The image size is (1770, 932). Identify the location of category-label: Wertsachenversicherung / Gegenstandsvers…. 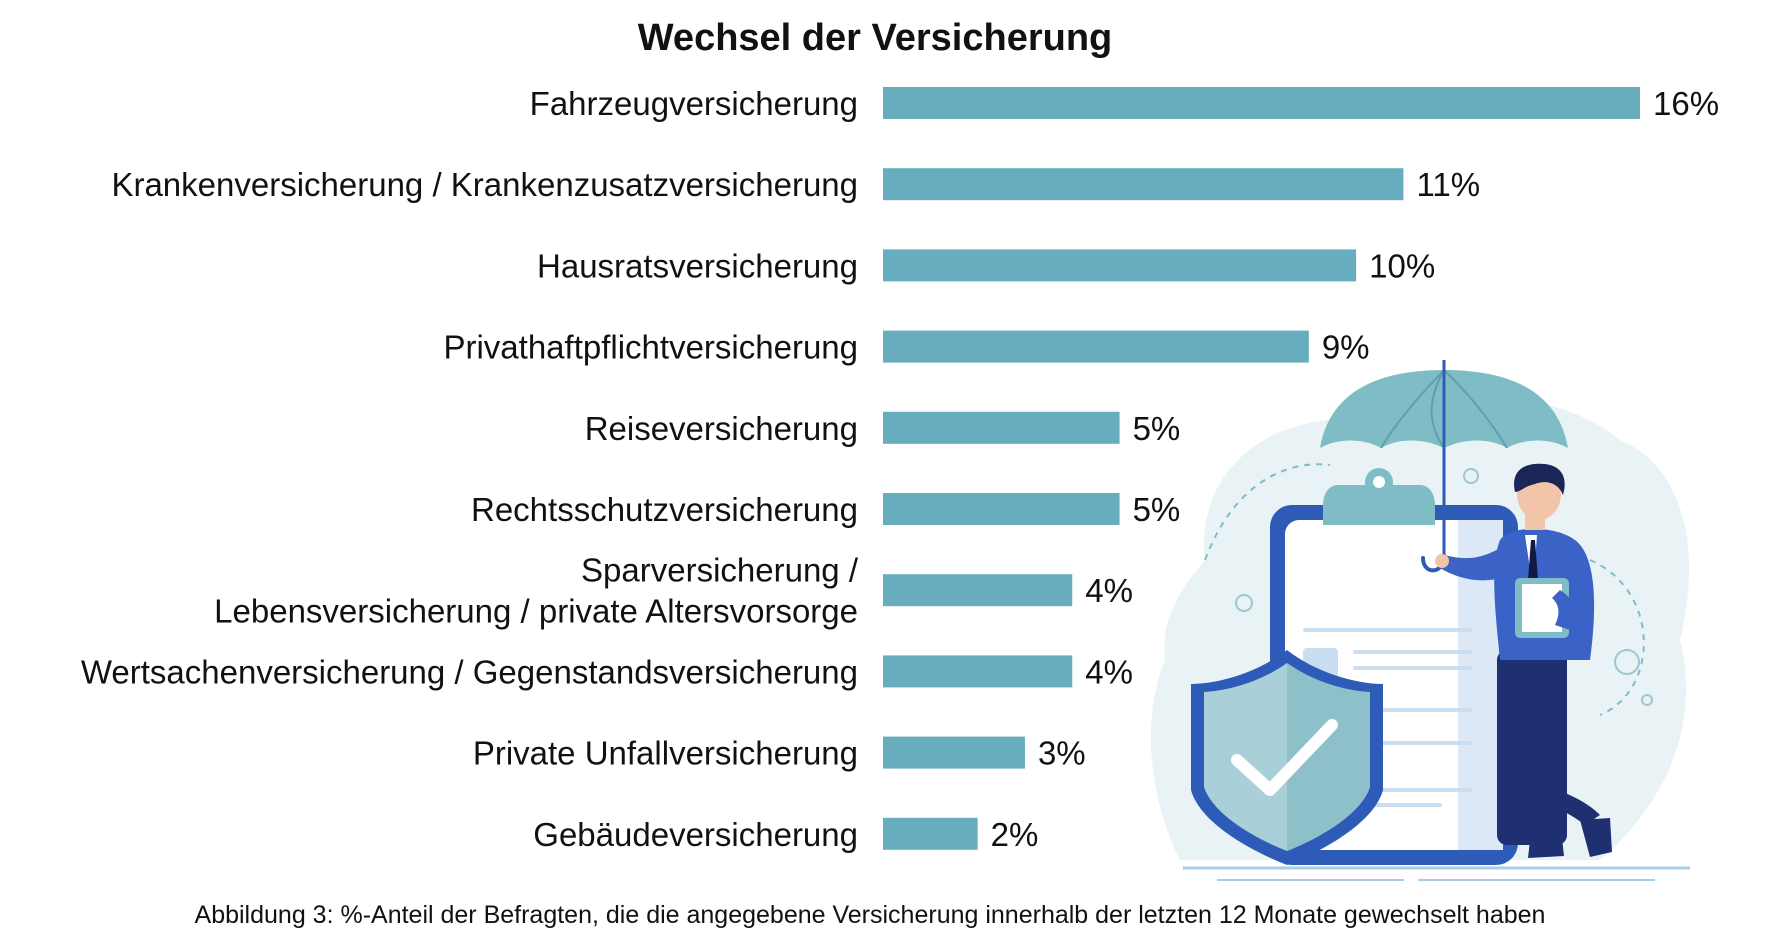
(469, 671).